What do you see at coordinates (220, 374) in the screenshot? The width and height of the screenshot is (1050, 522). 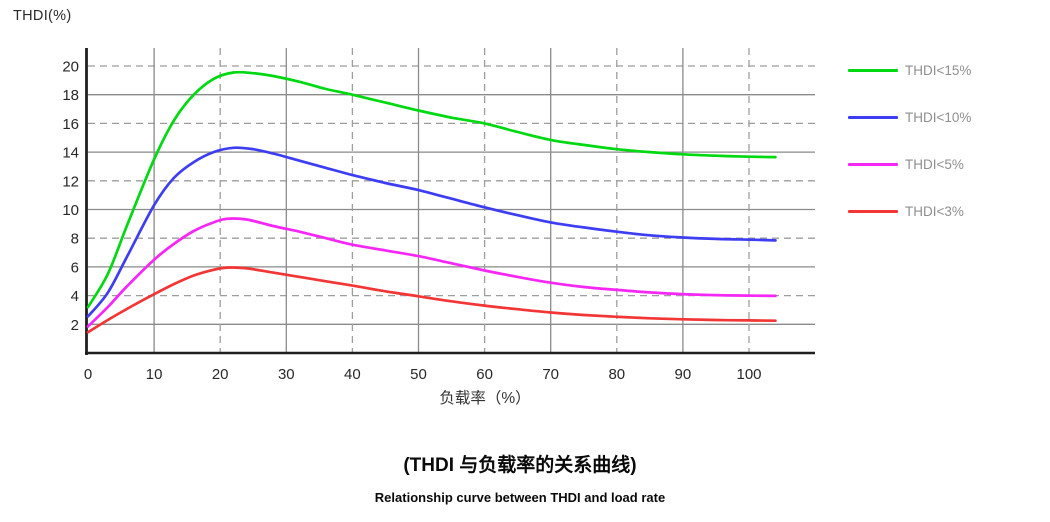 I see `x-tick-label-20: 20` at bounding box center [220, 374].